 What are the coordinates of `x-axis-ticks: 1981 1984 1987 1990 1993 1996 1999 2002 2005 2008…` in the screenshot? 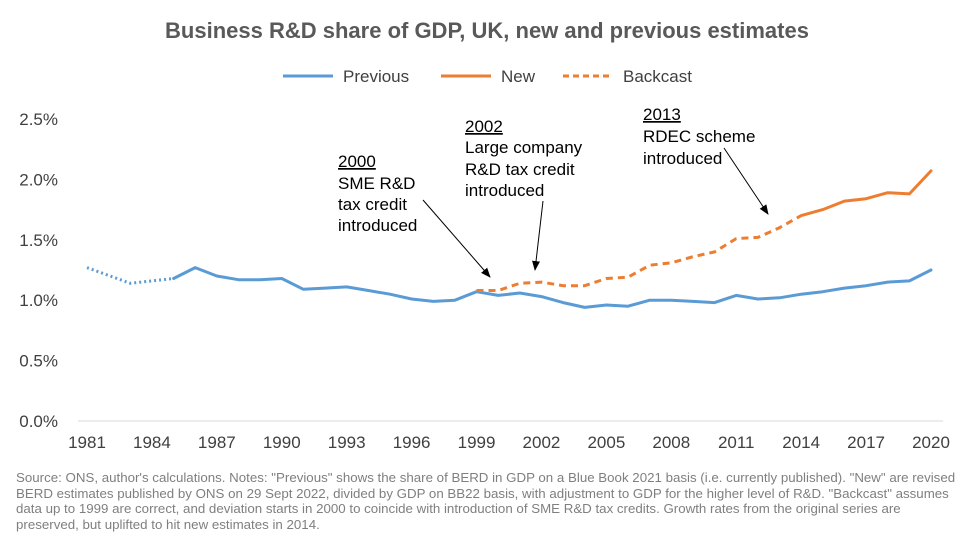 It's located at (509, 442).